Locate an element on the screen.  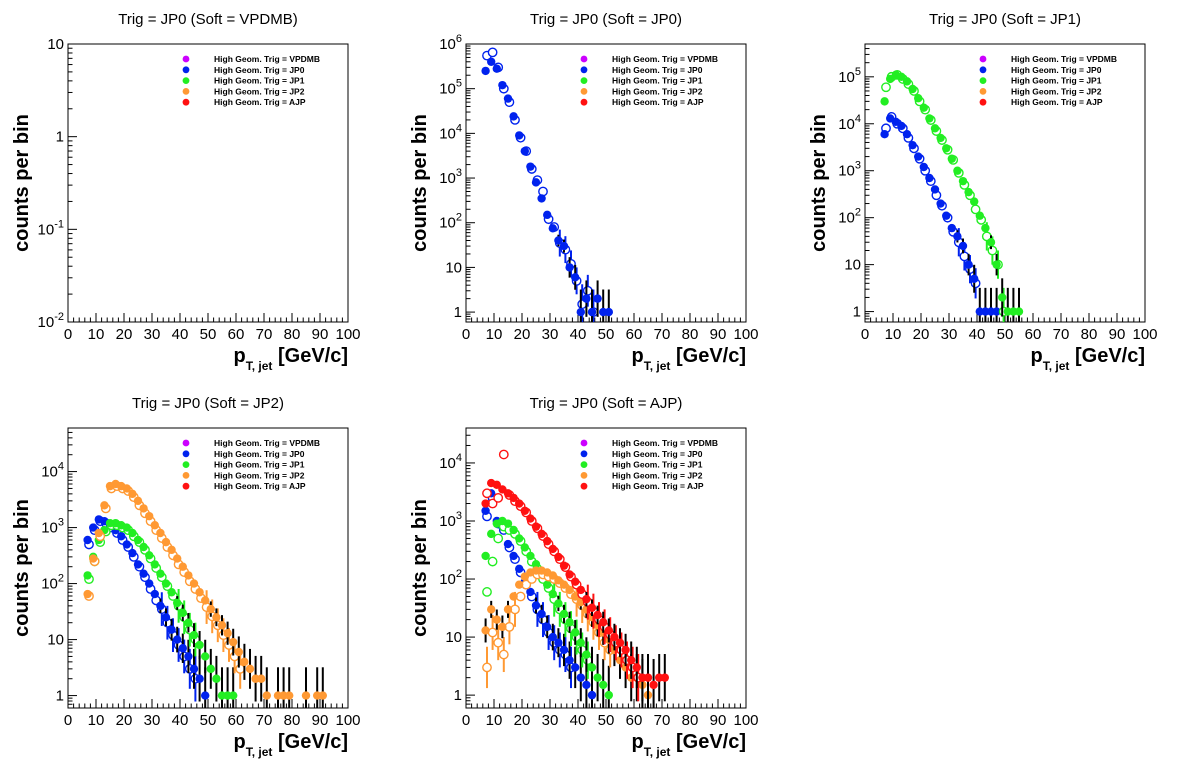
x-tick-label: 50 is located at coordinates (606, 720).